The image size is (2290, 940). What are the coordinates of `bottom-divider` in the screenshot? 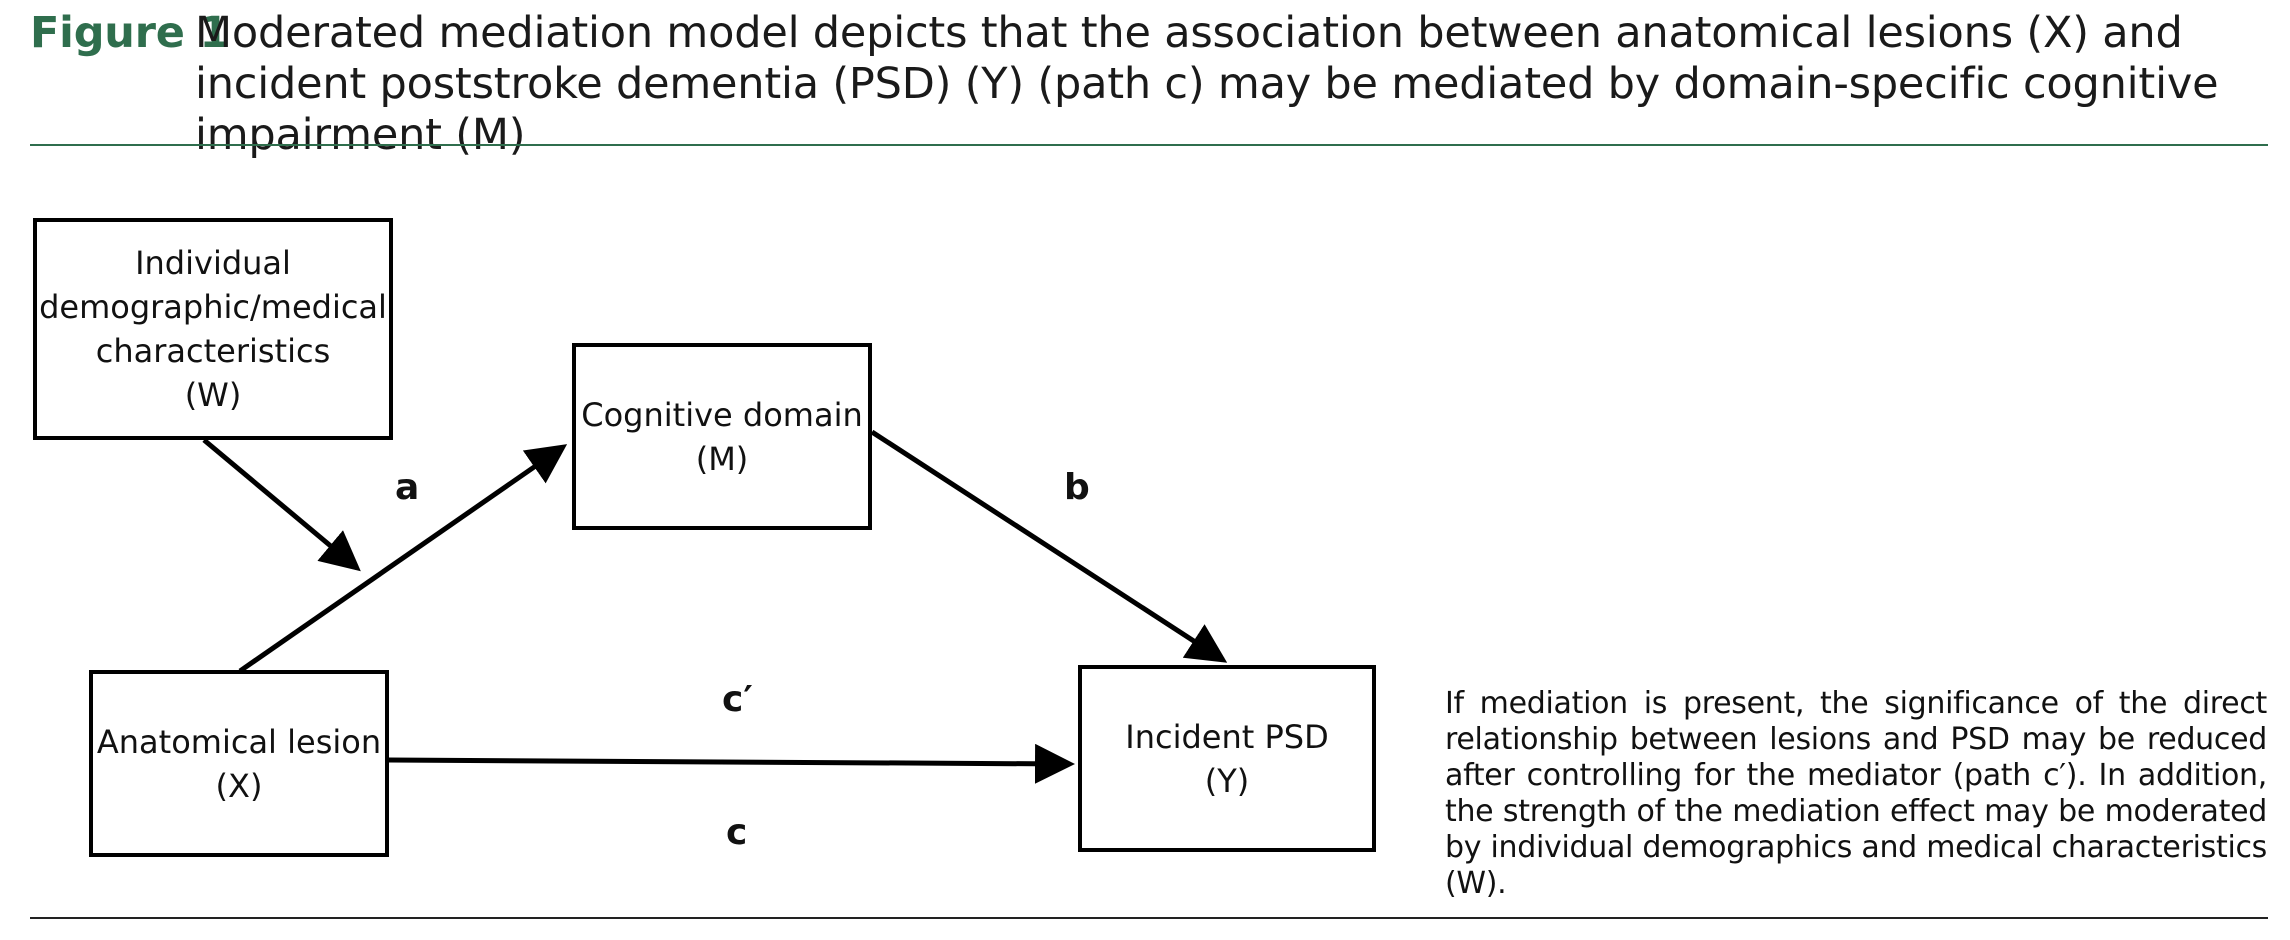 It's located at (1149, 918).